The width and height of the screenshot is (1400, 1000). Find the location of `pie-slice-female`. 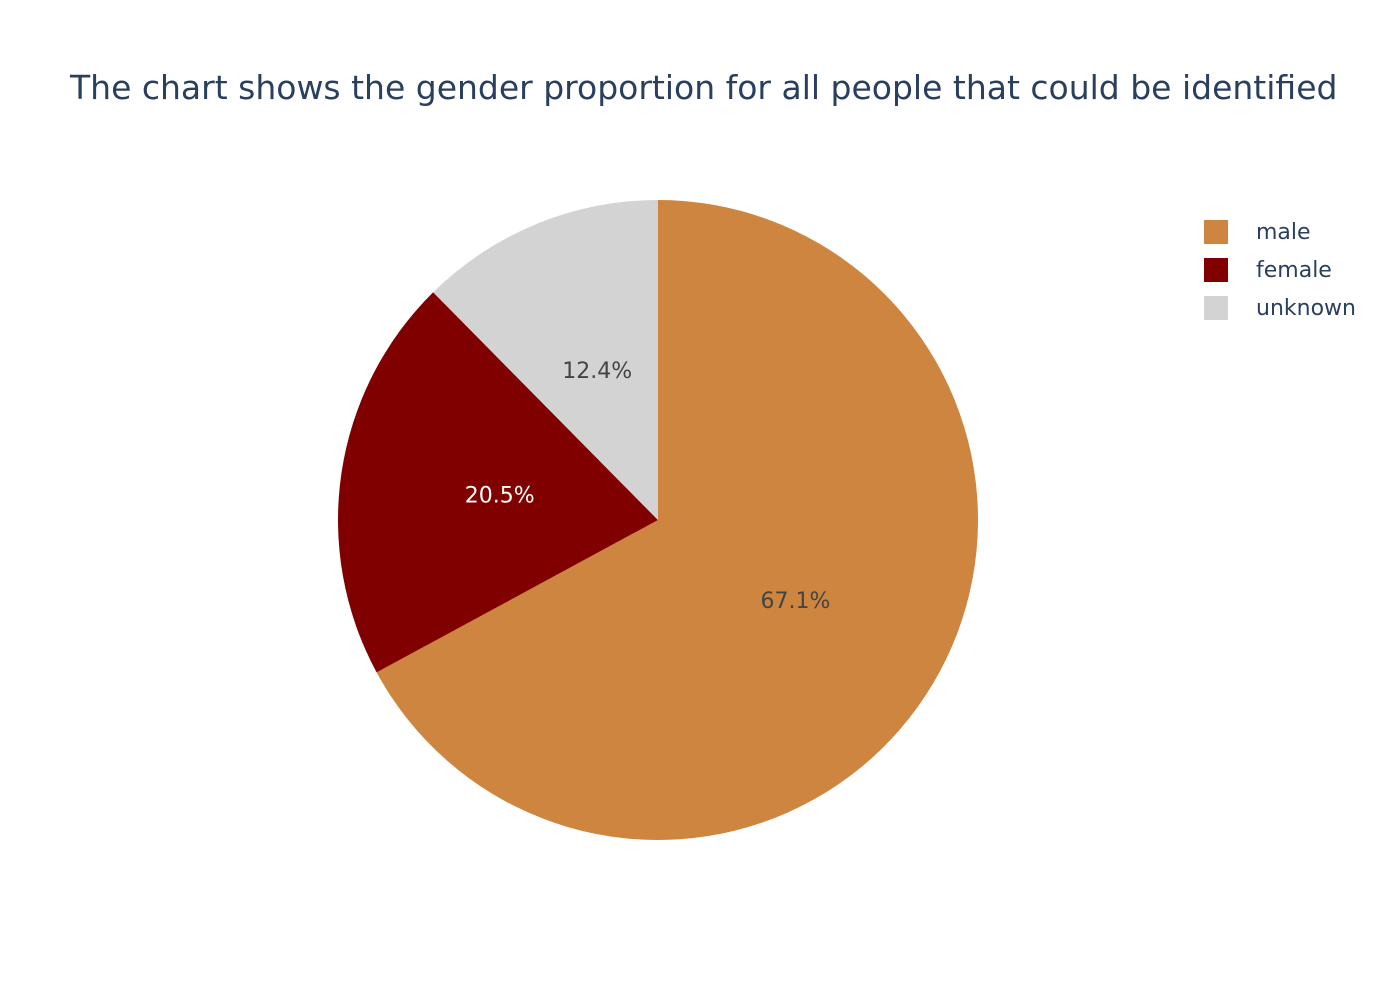

pie-slice-female is located at coordinates (498, 482).